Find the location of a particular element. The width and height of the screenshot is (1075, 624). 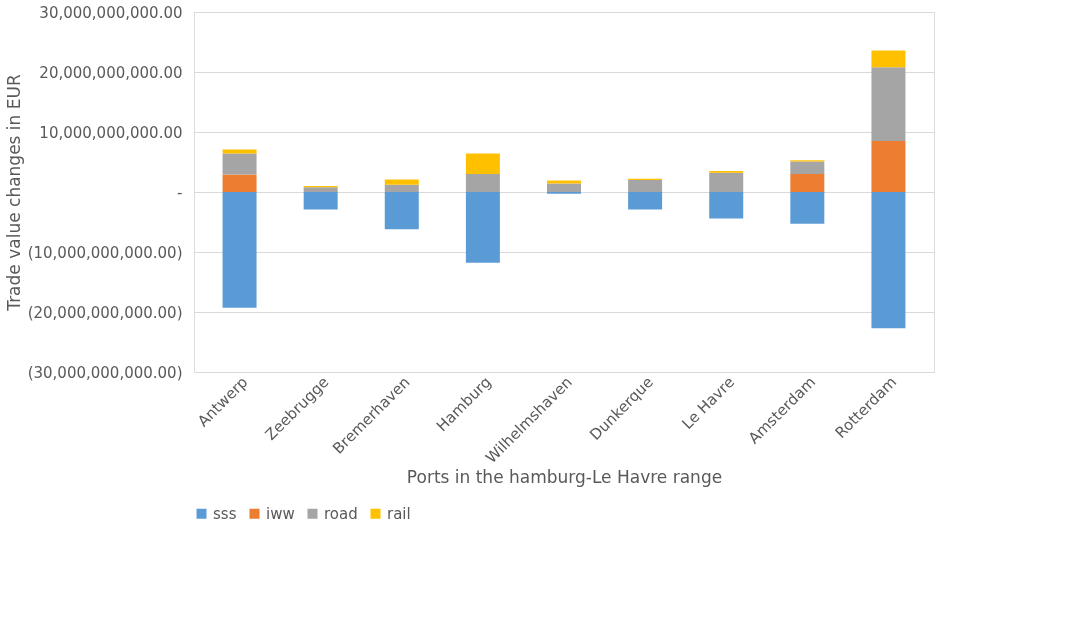

y-axis-title: Trade value changes in EUR is located at coordinates (13, 193).